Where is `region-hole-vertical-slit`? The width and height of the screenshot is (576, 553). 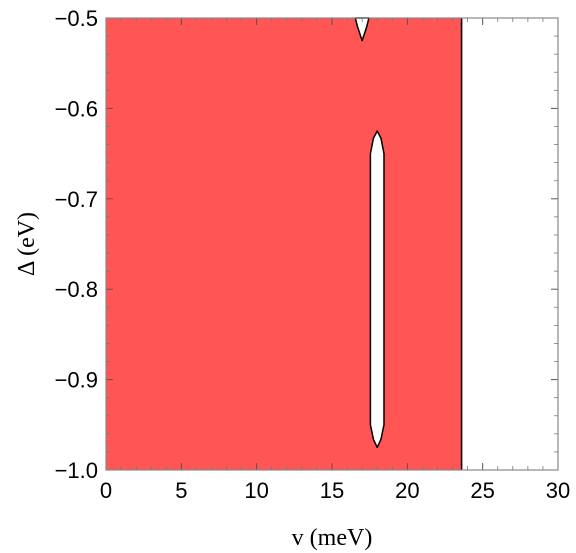
region-hole-vertical-slit is located at coordinates (377, 289).